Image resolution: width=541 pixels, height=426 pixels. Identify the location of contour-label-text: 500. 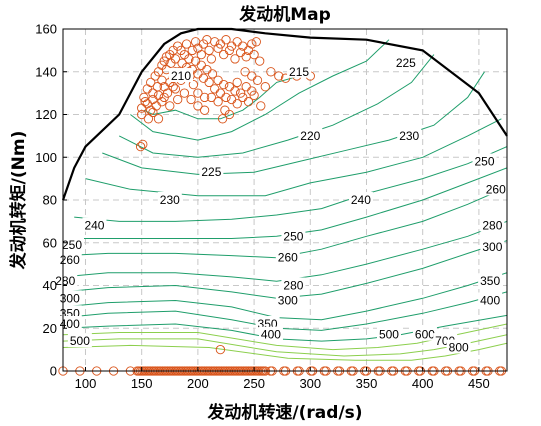
(389, 335).